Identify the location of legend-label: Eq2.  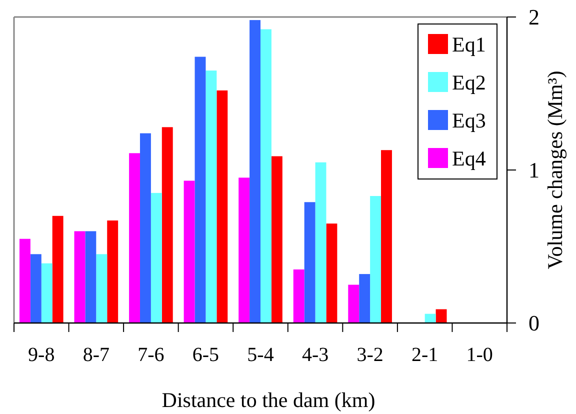
(469, 82).